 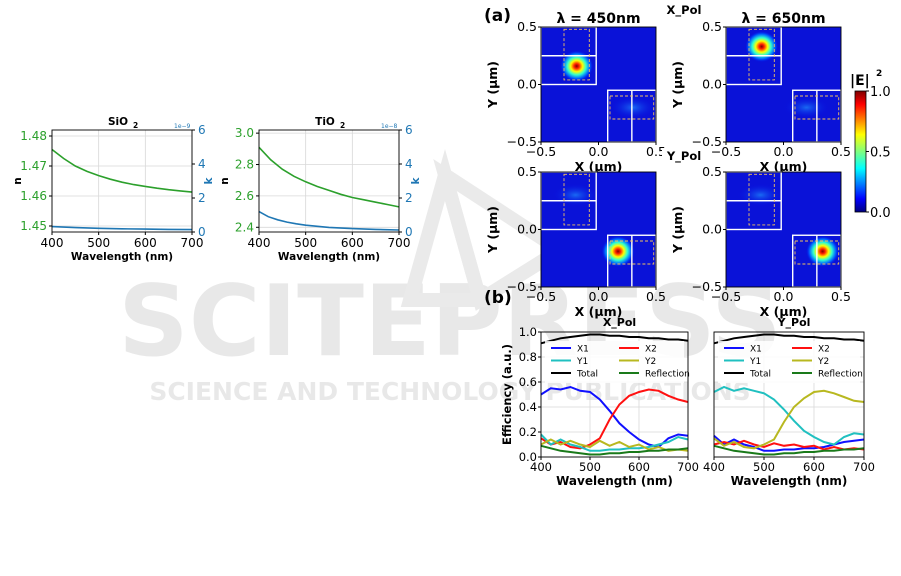 What do you see at coordinates (497, 16) in the screenshot?
I see `panel-label-a: (a)` at bounding box center [497, 16].